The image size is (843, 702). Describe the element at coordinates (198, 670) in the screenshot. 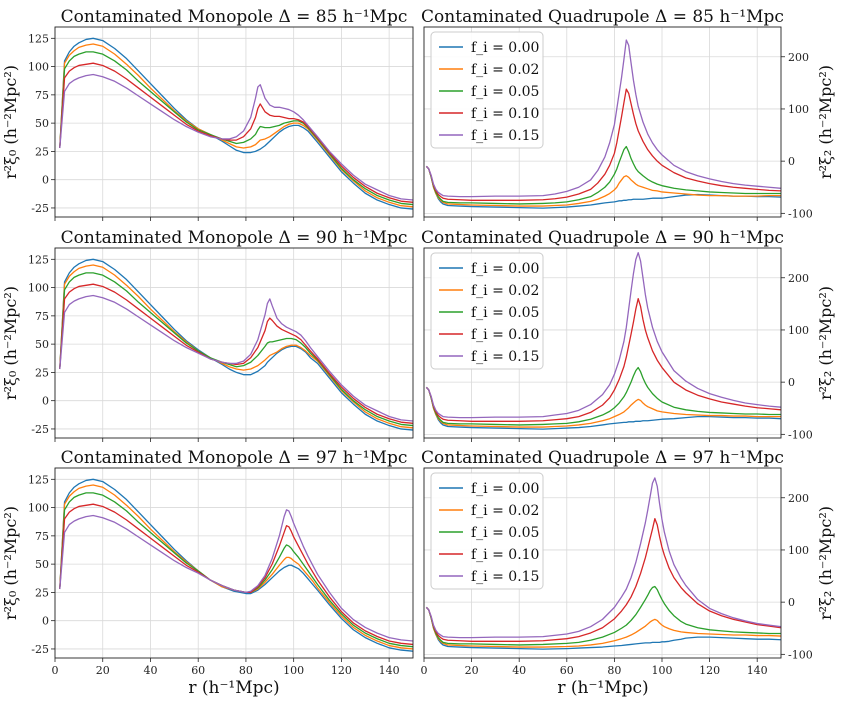

I see `x-tick-label: 60` at that location.